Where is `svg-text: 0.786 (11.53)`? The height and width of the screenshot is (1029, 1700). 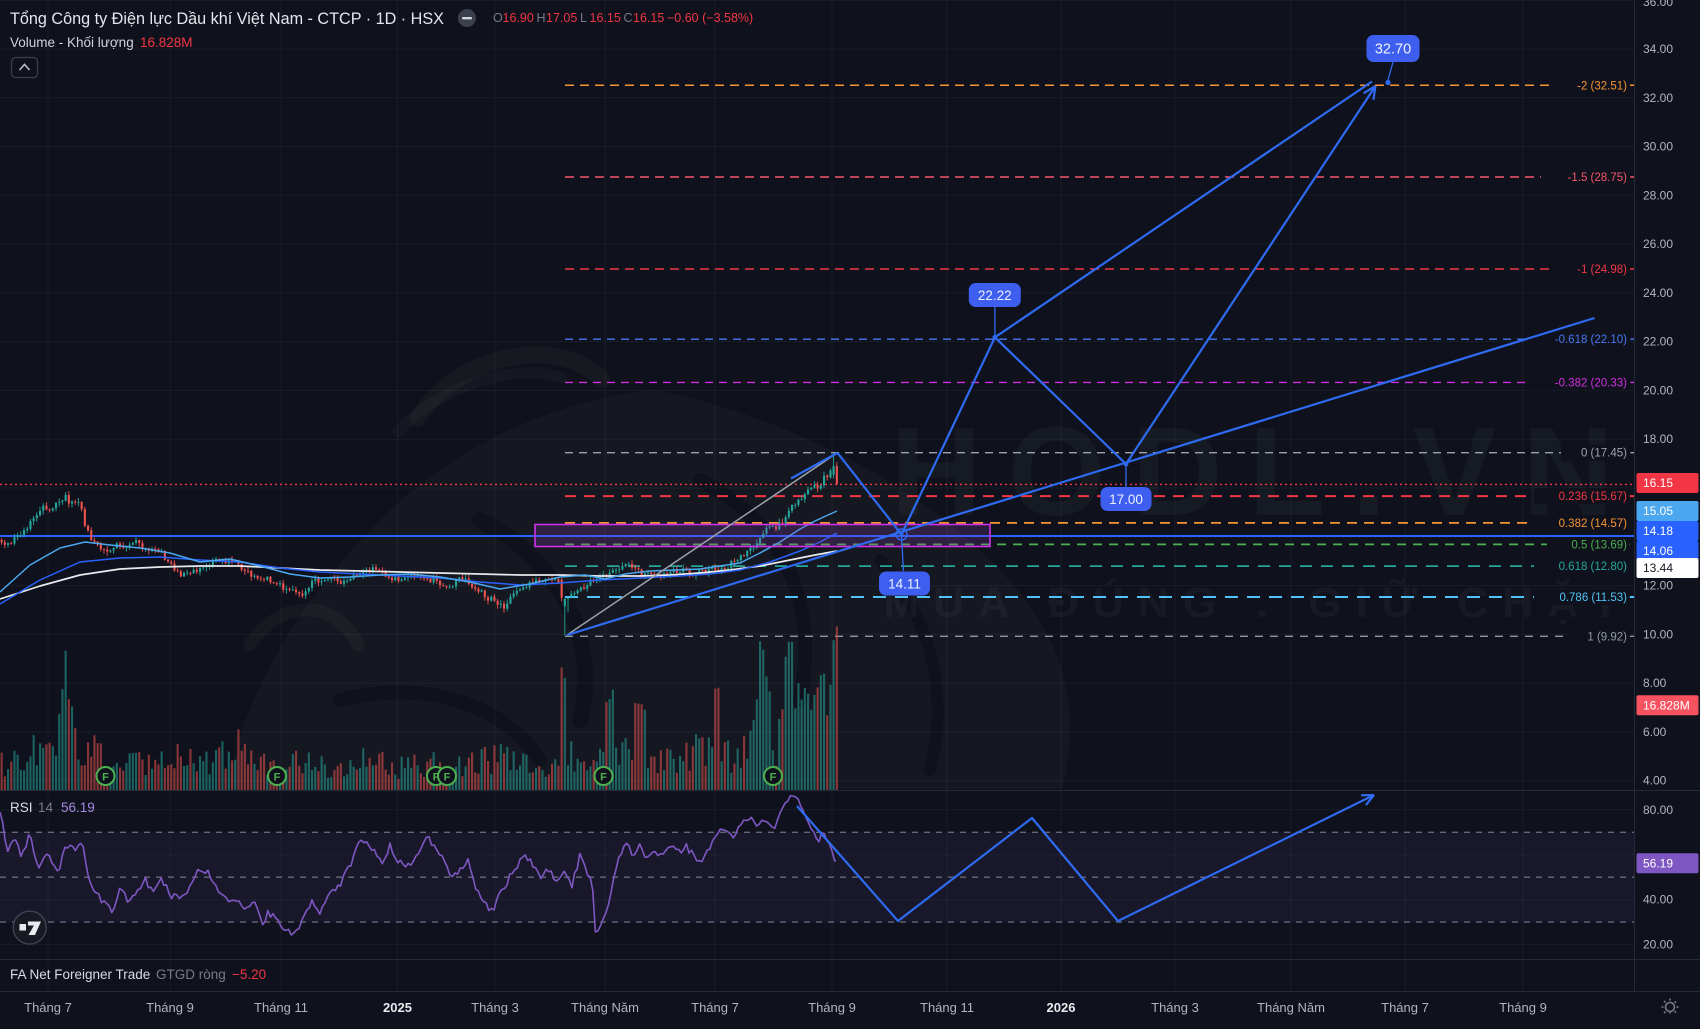 svg-text: 0.786 (11.53) is located at coordinates (1593, 598).